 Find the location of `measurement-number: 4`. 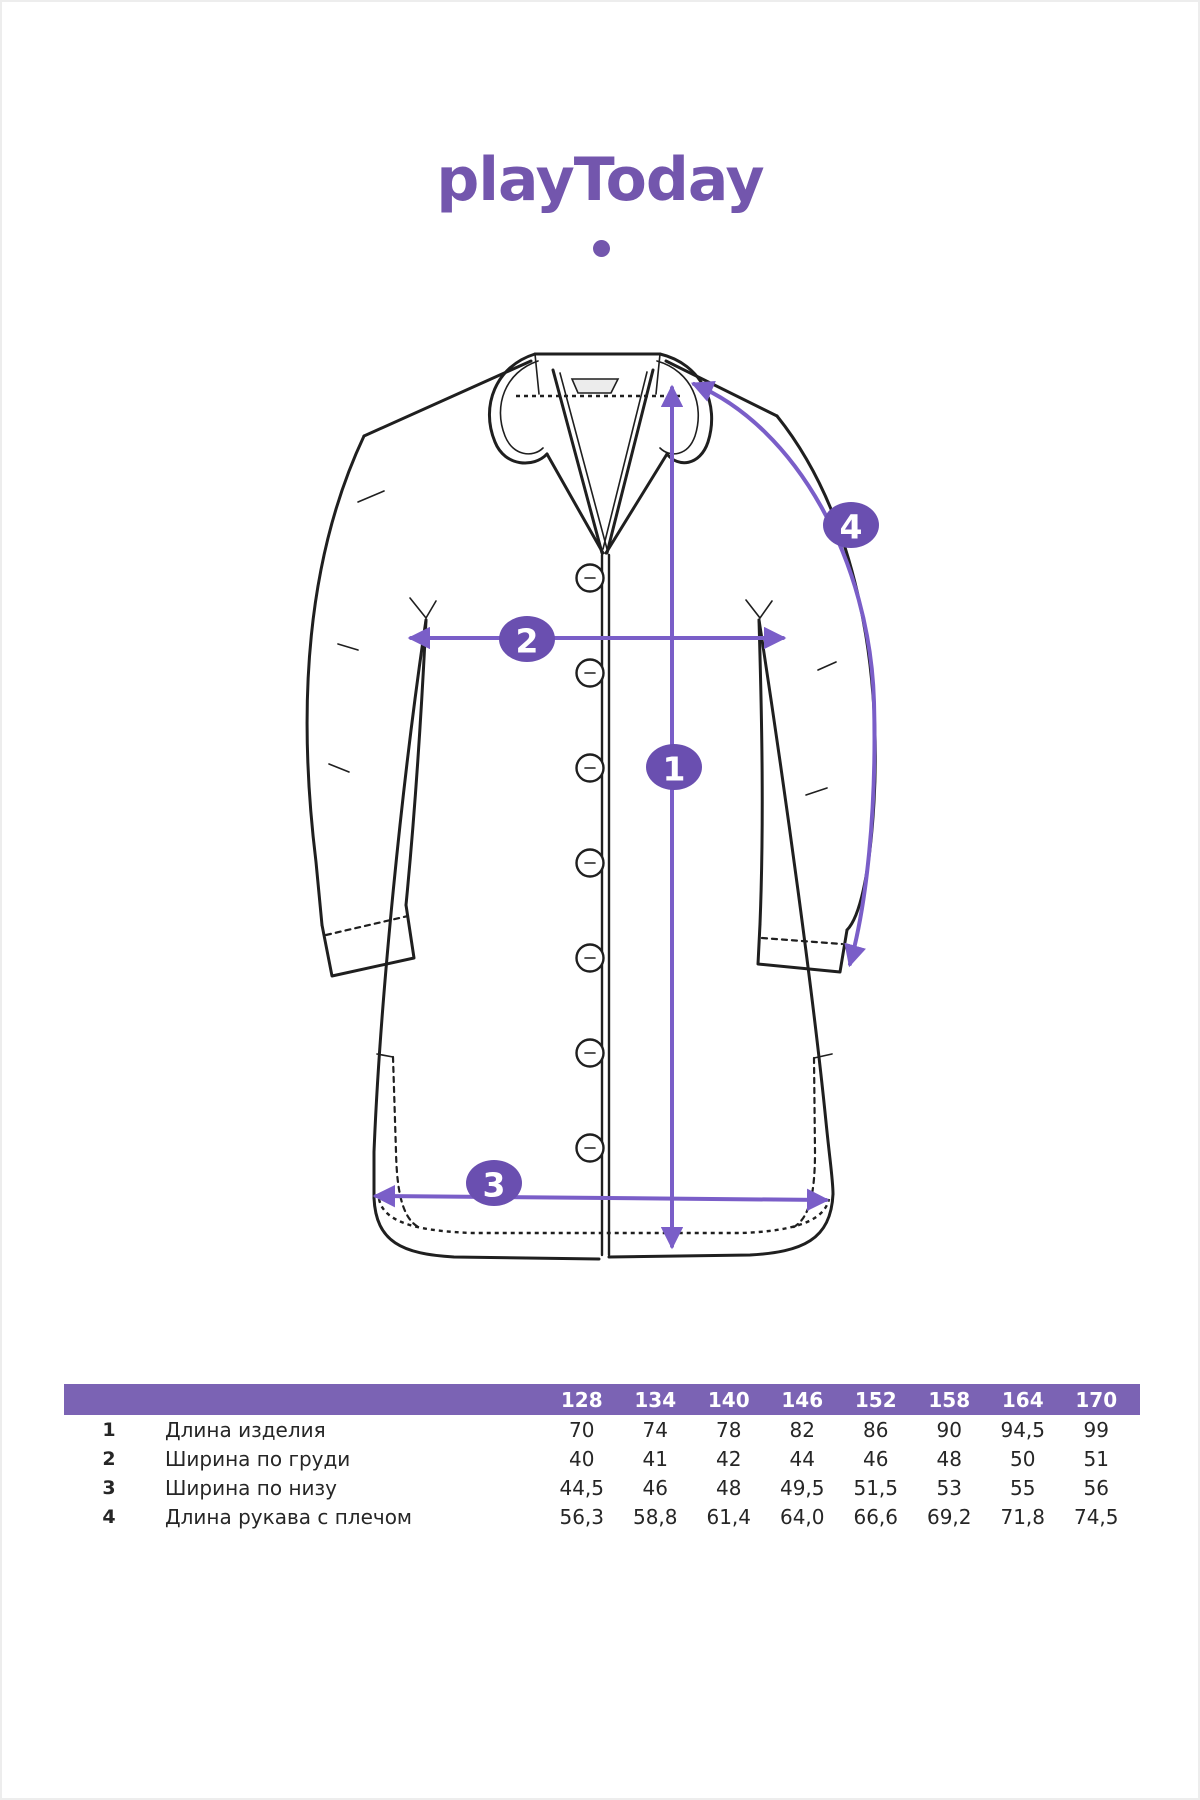

measurement-number: 4 is located at coordinates (109, 1516).